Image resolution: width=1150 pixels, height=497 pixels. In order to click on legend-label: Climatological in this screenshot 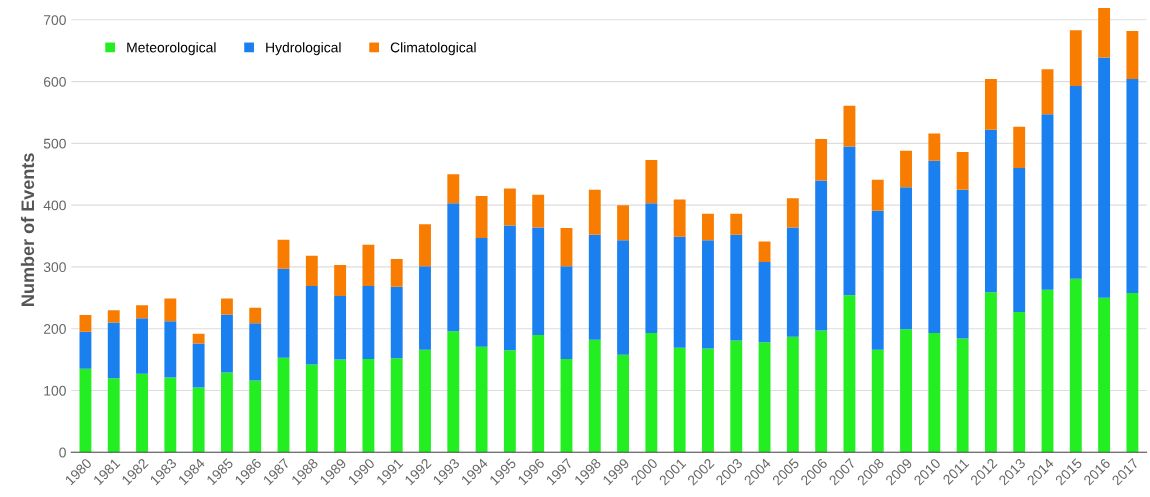, I will do `click(433, 49)`.